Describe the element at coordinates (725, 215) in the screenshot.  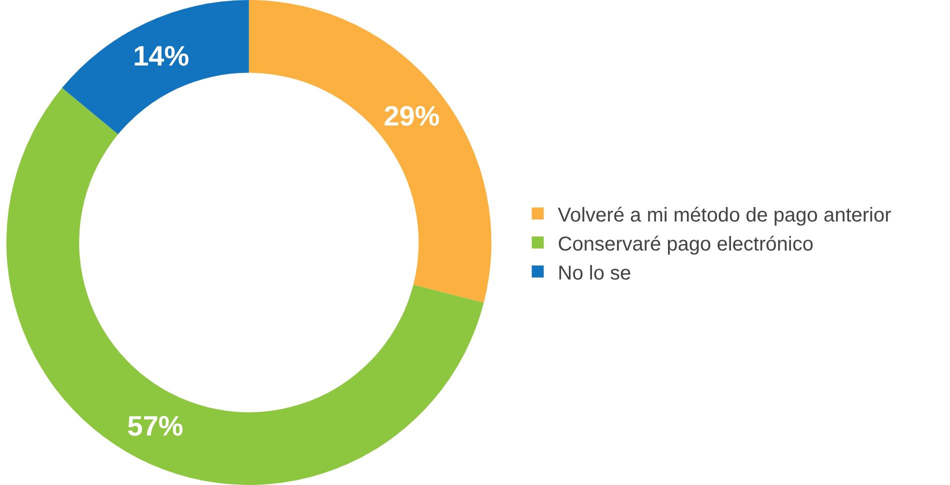
I see `legend-label: Volveré a mi método de pago anterior` at that location.